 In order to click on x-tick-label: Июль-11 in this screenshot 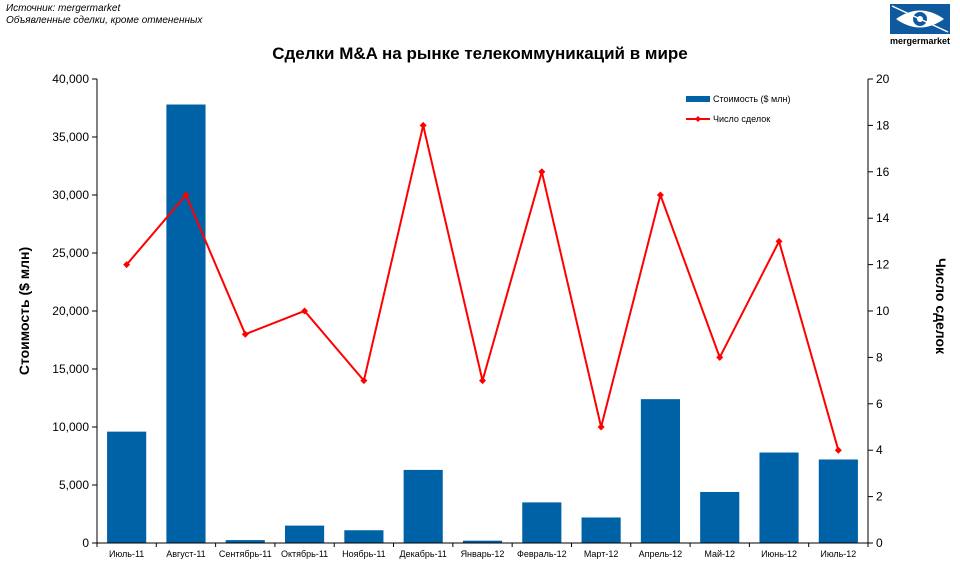, I will do `click(126, 554)`.